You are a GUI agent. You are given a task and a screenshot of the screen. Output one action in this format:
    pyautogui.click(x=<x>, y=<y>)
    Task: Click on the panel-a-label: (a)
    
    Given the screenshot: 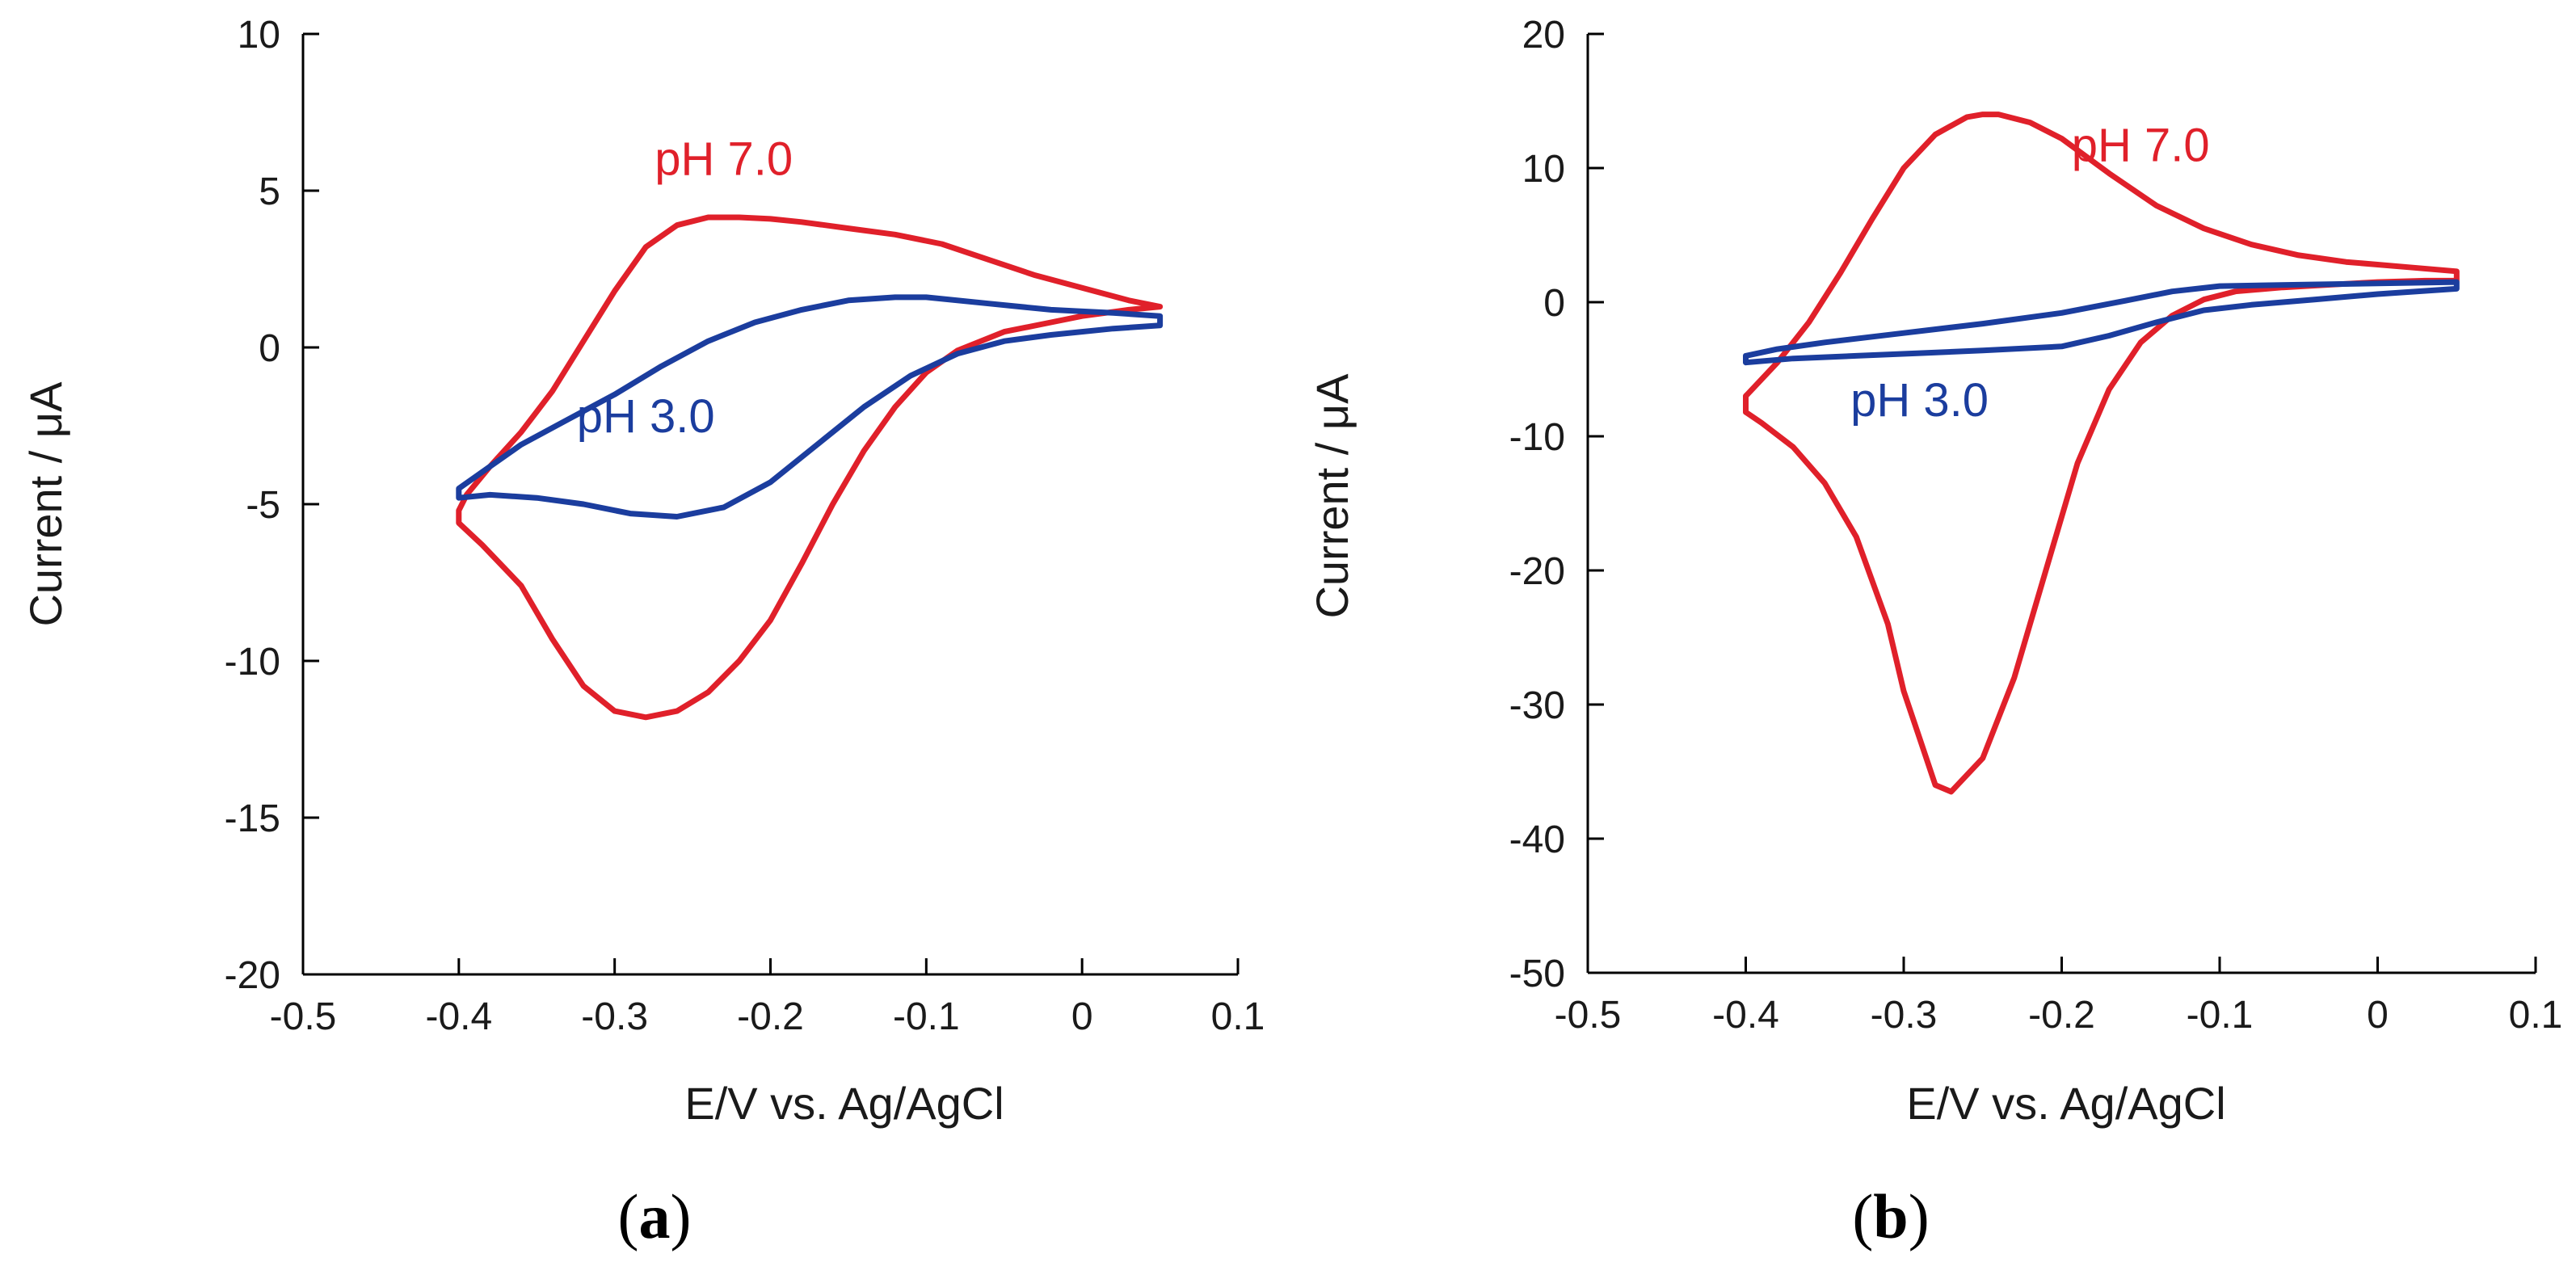 What is the action you would take?
    pyautogui.click(x=655, y=1216)
    